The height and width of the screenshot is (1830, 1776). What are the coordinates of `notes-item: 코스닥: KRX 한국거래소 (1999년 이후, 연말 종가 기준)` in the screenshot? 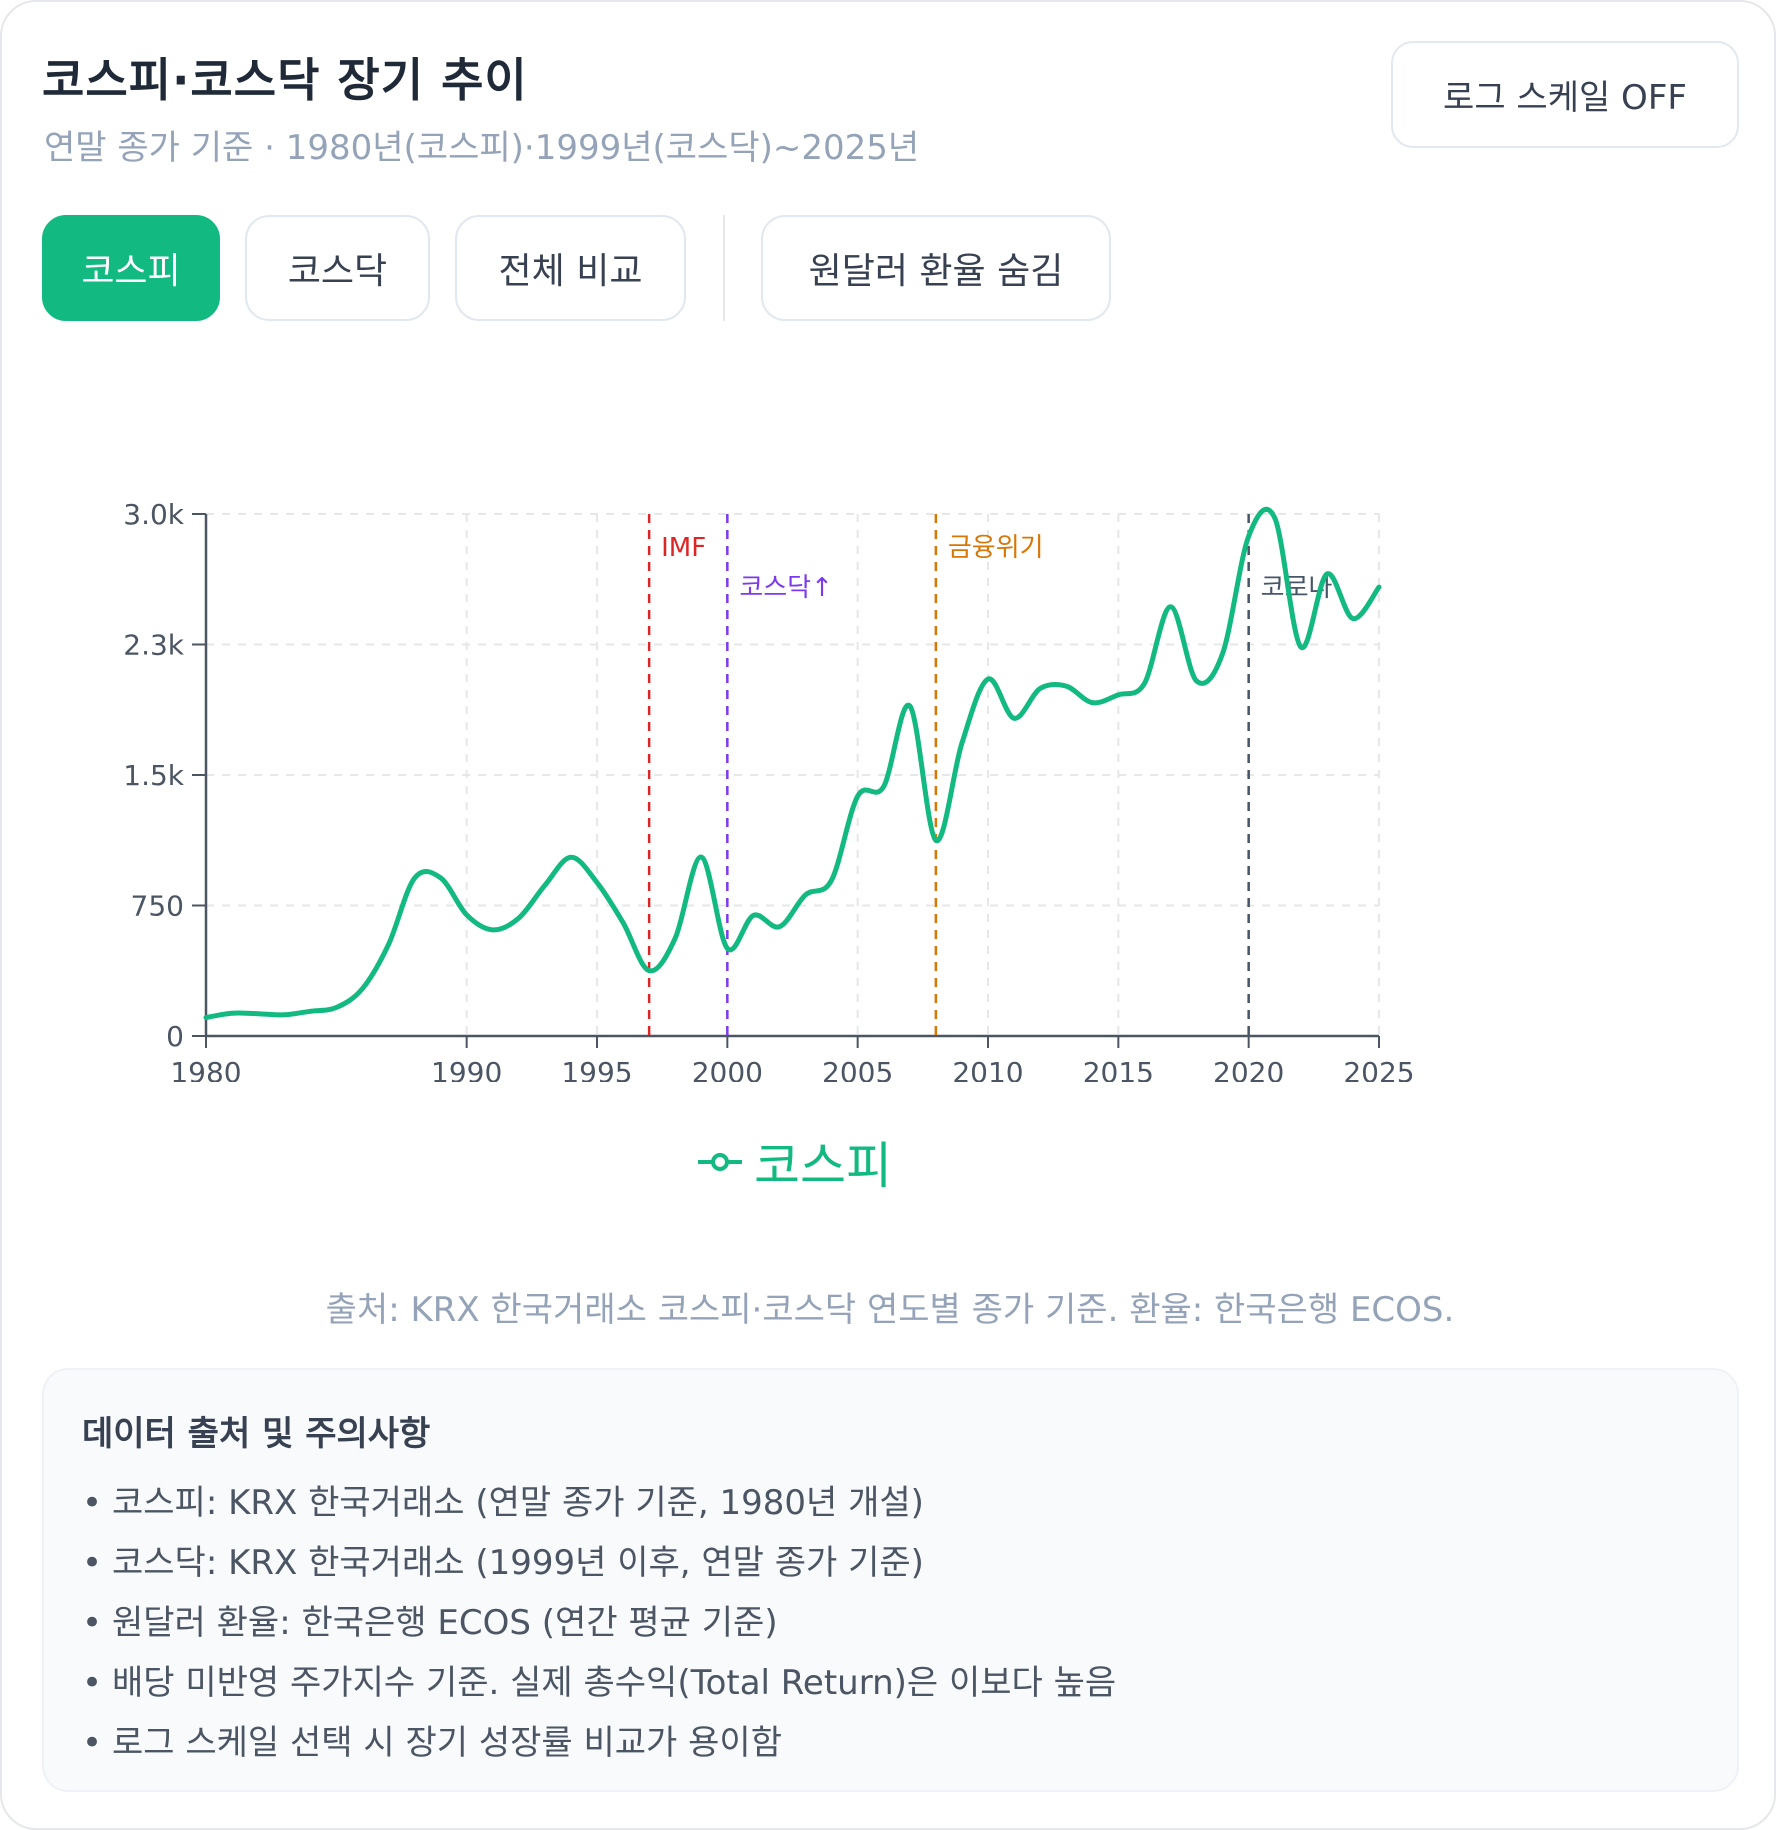 It's located at (890, 1563).